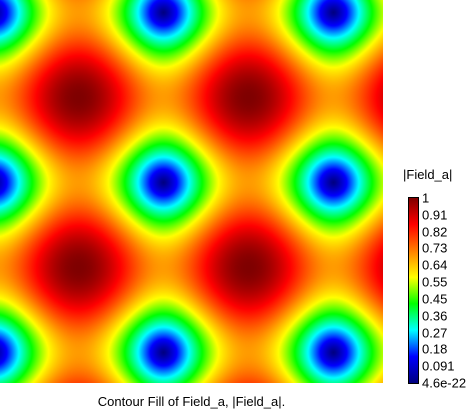  Describe the element at coordinates (435, 316) in the screenshot. I see `colorbar-tick-label: 0.36` at that location.